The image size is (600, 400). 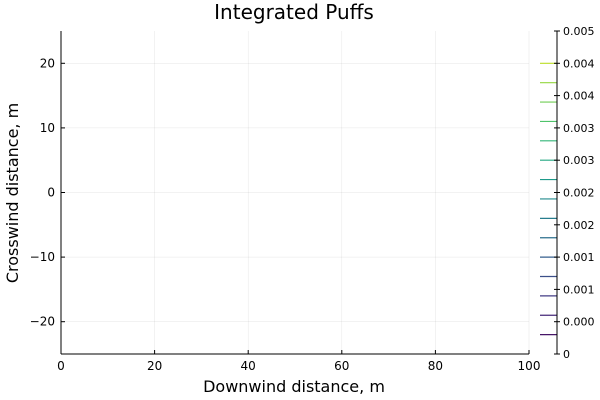 I want to click on colorbar-tick-label: 0.000, so click(x=579, y=322).